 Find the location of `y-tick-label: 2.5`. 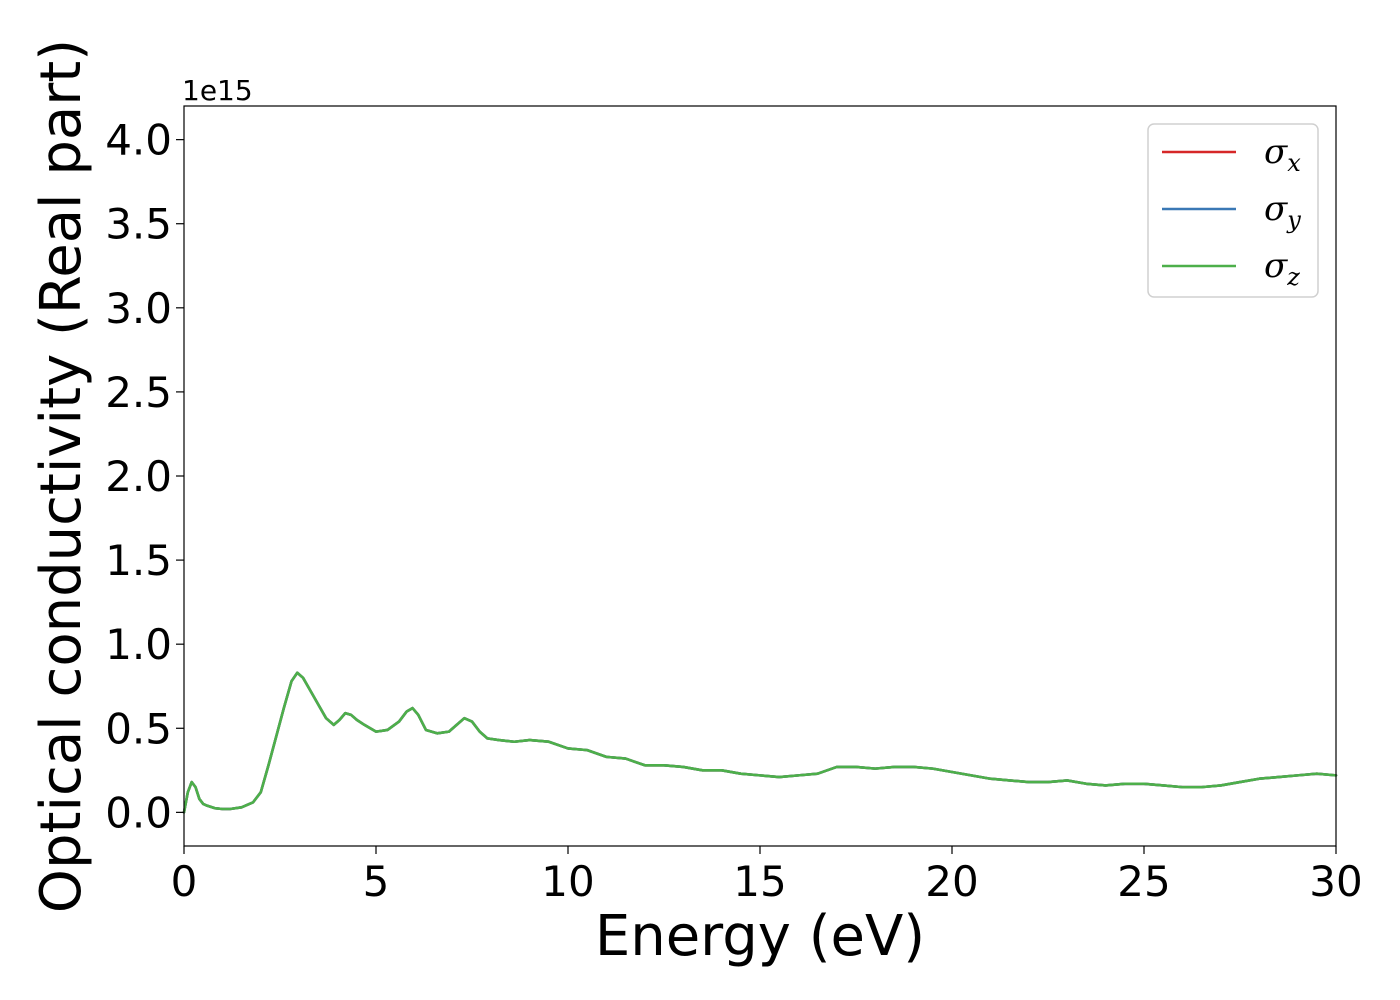

y-tick-label: 2.5 is located at coordinates (138, 392).